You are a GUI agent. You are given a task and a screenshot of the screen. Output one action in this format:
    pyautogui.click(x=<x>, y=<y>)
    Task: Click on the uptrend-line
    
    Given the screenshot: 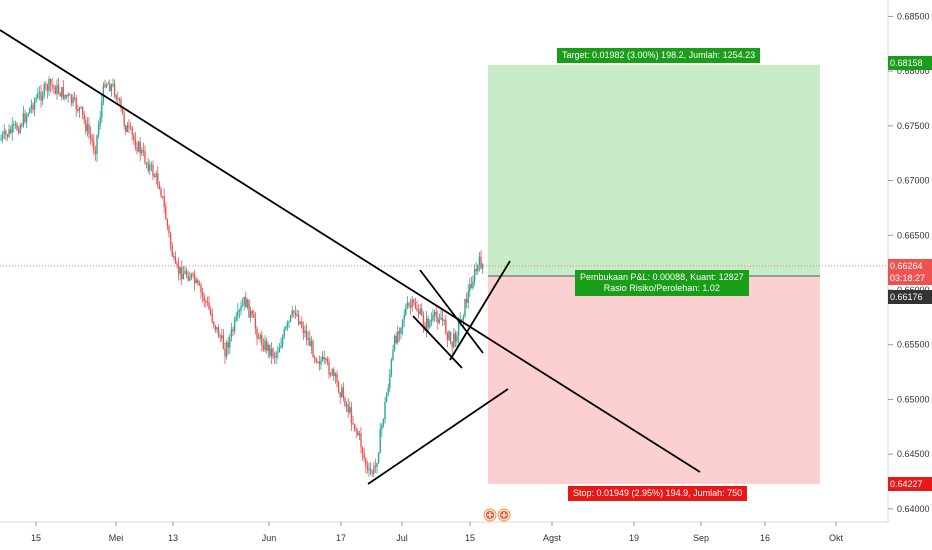 What is the action you would take?
    pyautogui.click(x=438, y=436)
    